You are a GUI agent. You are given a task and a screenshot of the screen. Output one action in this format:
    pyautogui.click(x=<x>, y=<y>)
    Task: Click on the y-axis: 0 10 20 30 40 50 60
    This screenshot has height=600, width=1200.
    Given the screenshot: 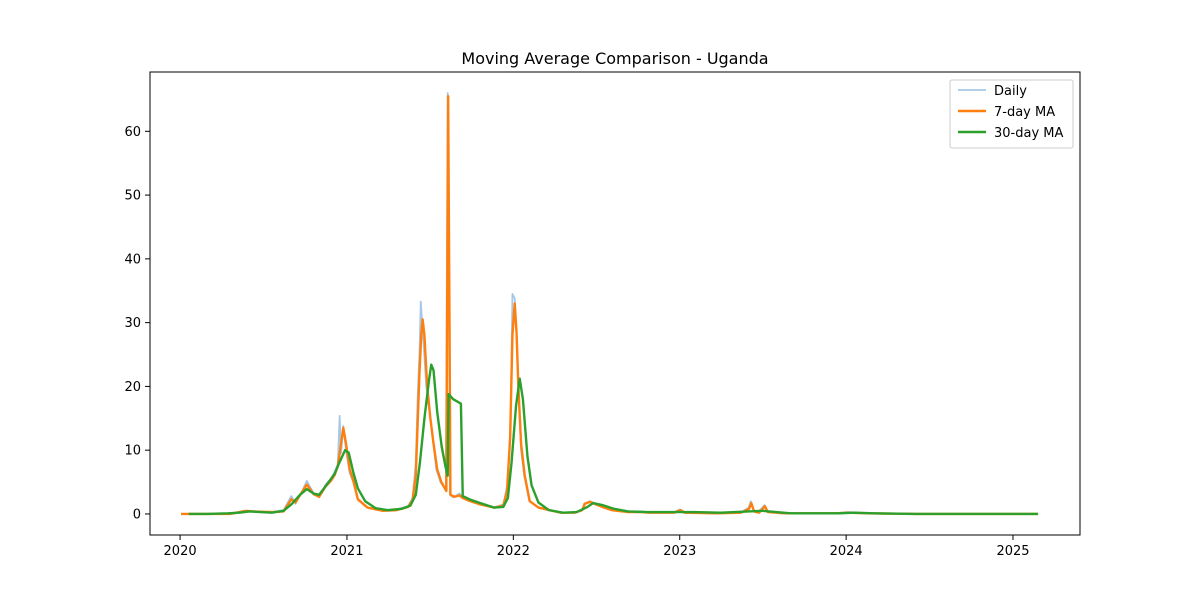 What is the action you would take?
    pyautogui.click(x=137, y=323)
    